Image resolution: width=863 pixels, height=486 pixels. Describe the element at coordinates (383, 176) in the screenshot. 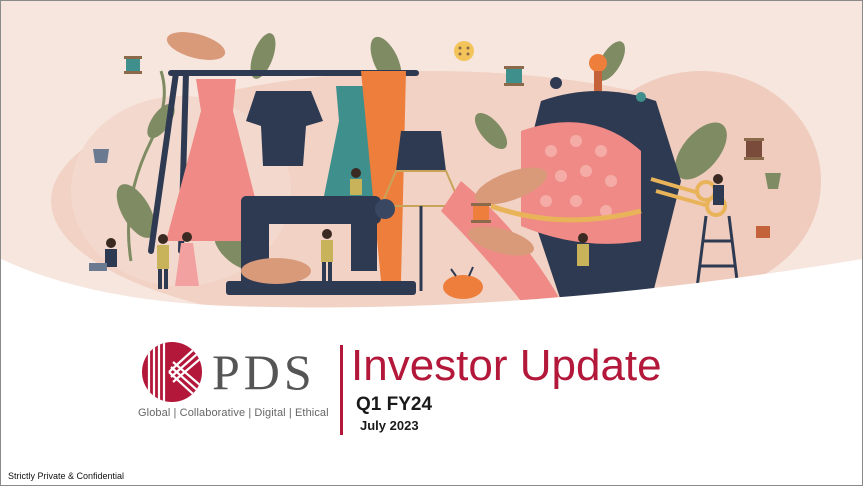

I see `orange-drape` at that location.